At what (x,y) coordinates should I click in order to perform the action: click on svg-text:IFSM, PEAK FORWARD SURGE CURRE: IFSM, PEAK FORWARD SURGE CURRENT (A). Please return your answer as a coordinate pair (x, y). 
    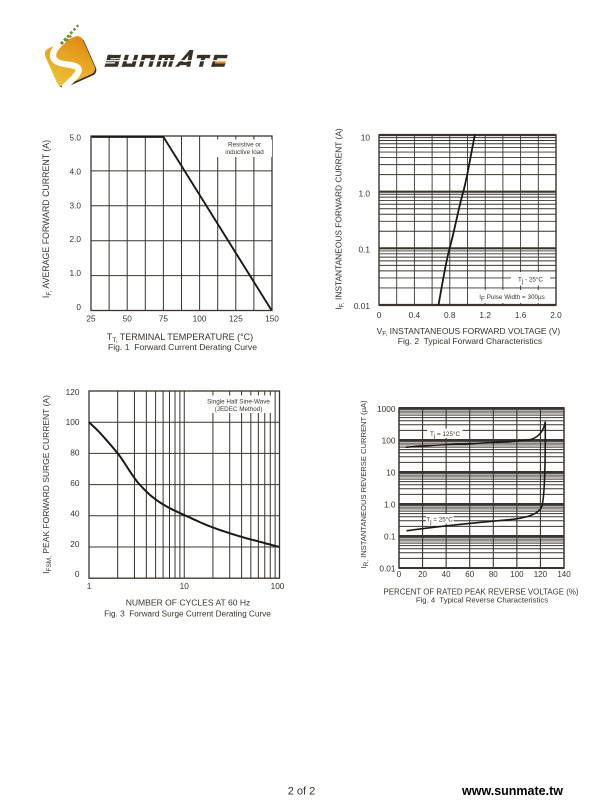
    Looking at the image, I should click on (47, 484).